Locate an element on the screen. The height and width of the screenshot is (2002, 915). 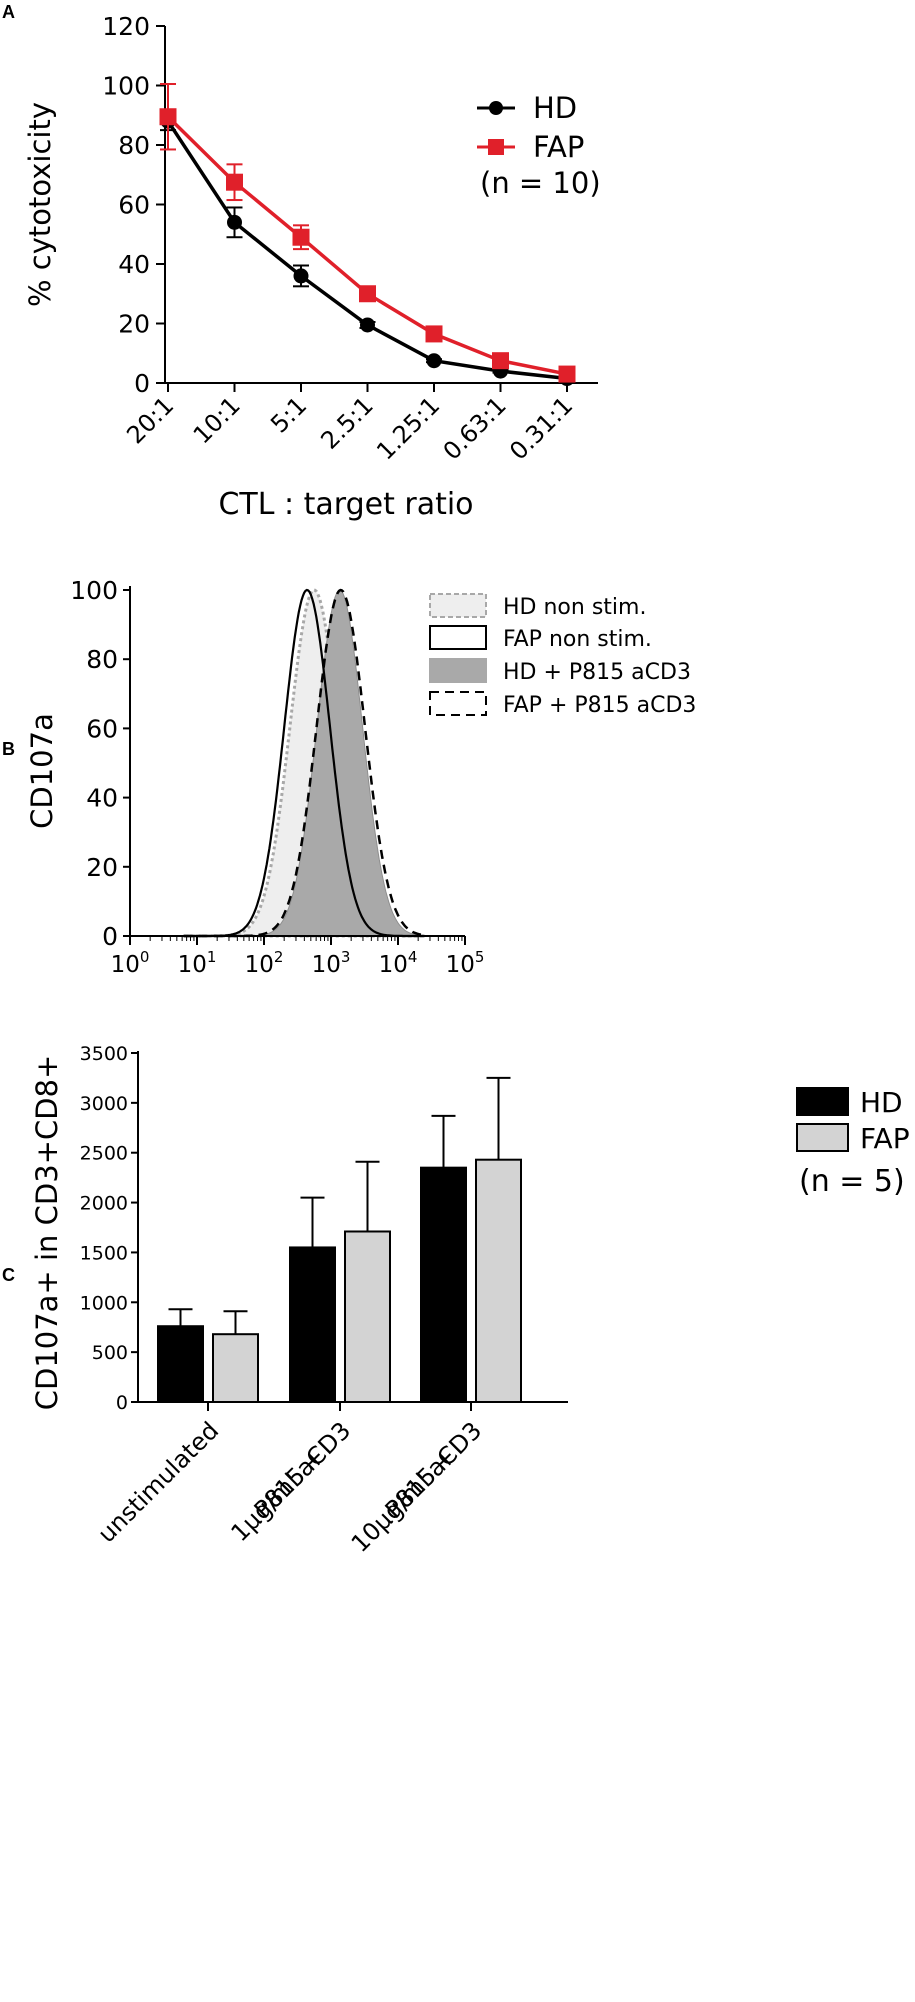
series-fap is located at coordinates (367, 233).